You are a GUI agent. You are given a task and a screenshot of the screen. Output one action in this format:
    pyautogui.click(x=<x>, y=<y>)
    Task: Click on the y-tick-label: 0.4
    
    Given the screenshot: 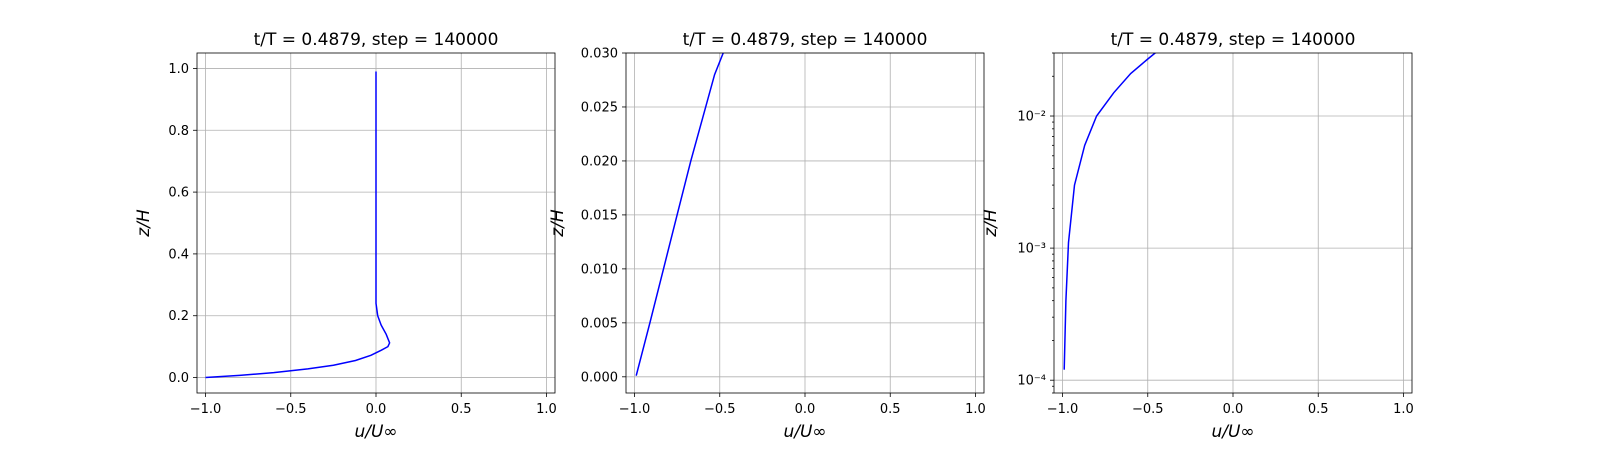 What is the action you would take?
    pyautogui.click(x=178, y=254)
    